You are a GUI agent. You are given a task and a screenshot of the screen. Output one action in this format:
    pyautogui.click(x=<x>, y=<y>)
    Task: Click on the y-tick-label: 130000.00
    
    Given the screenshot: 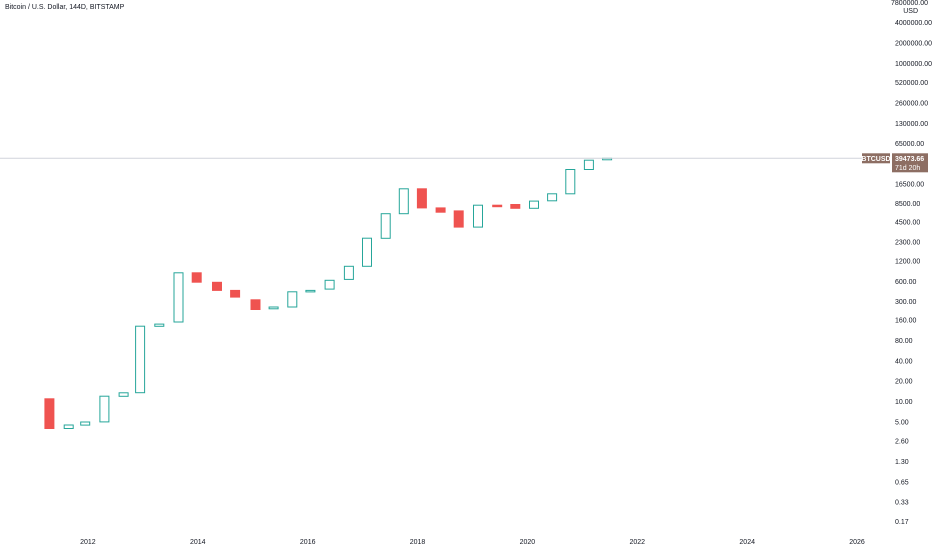 What is the action you would take?
    pyautogui.click(x=911, y=124)
    